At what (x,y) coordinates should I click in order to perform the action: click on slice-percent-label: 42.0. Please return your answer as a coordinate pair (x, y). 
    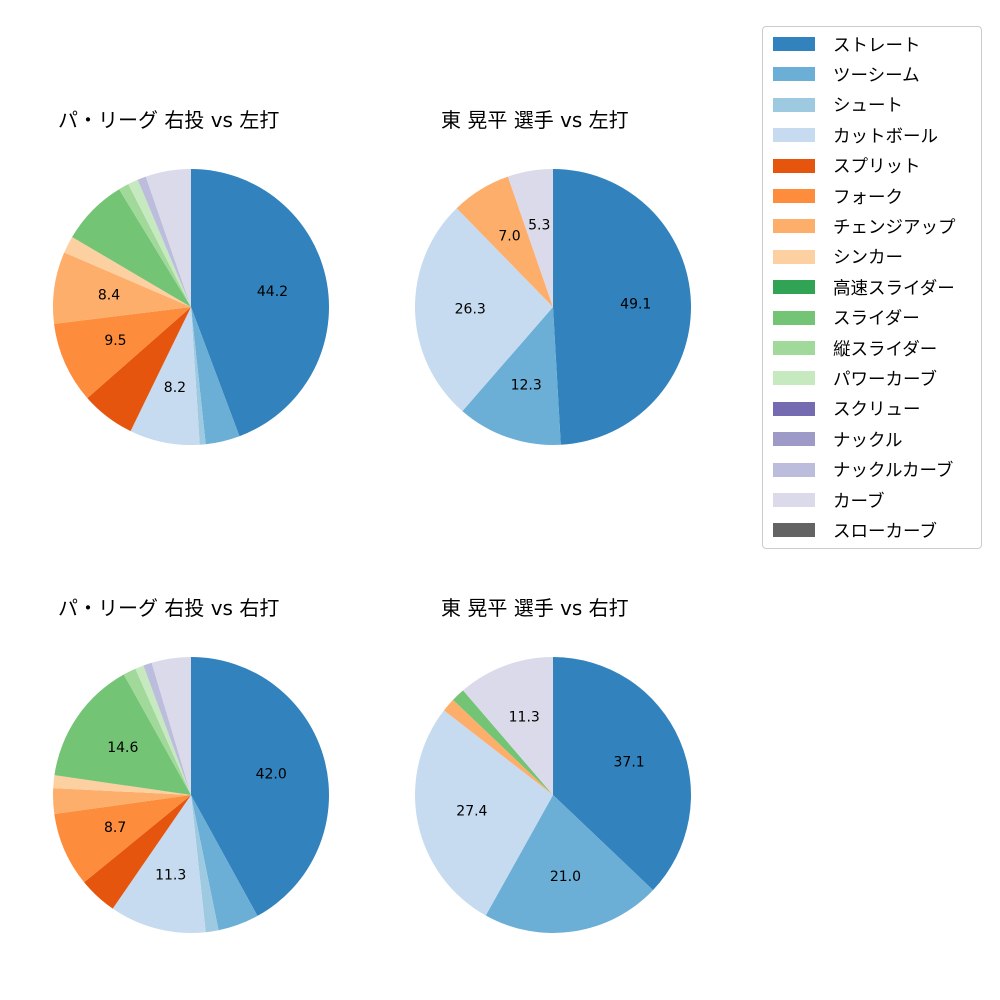
    Looking at the image, I should click on (271, 774).